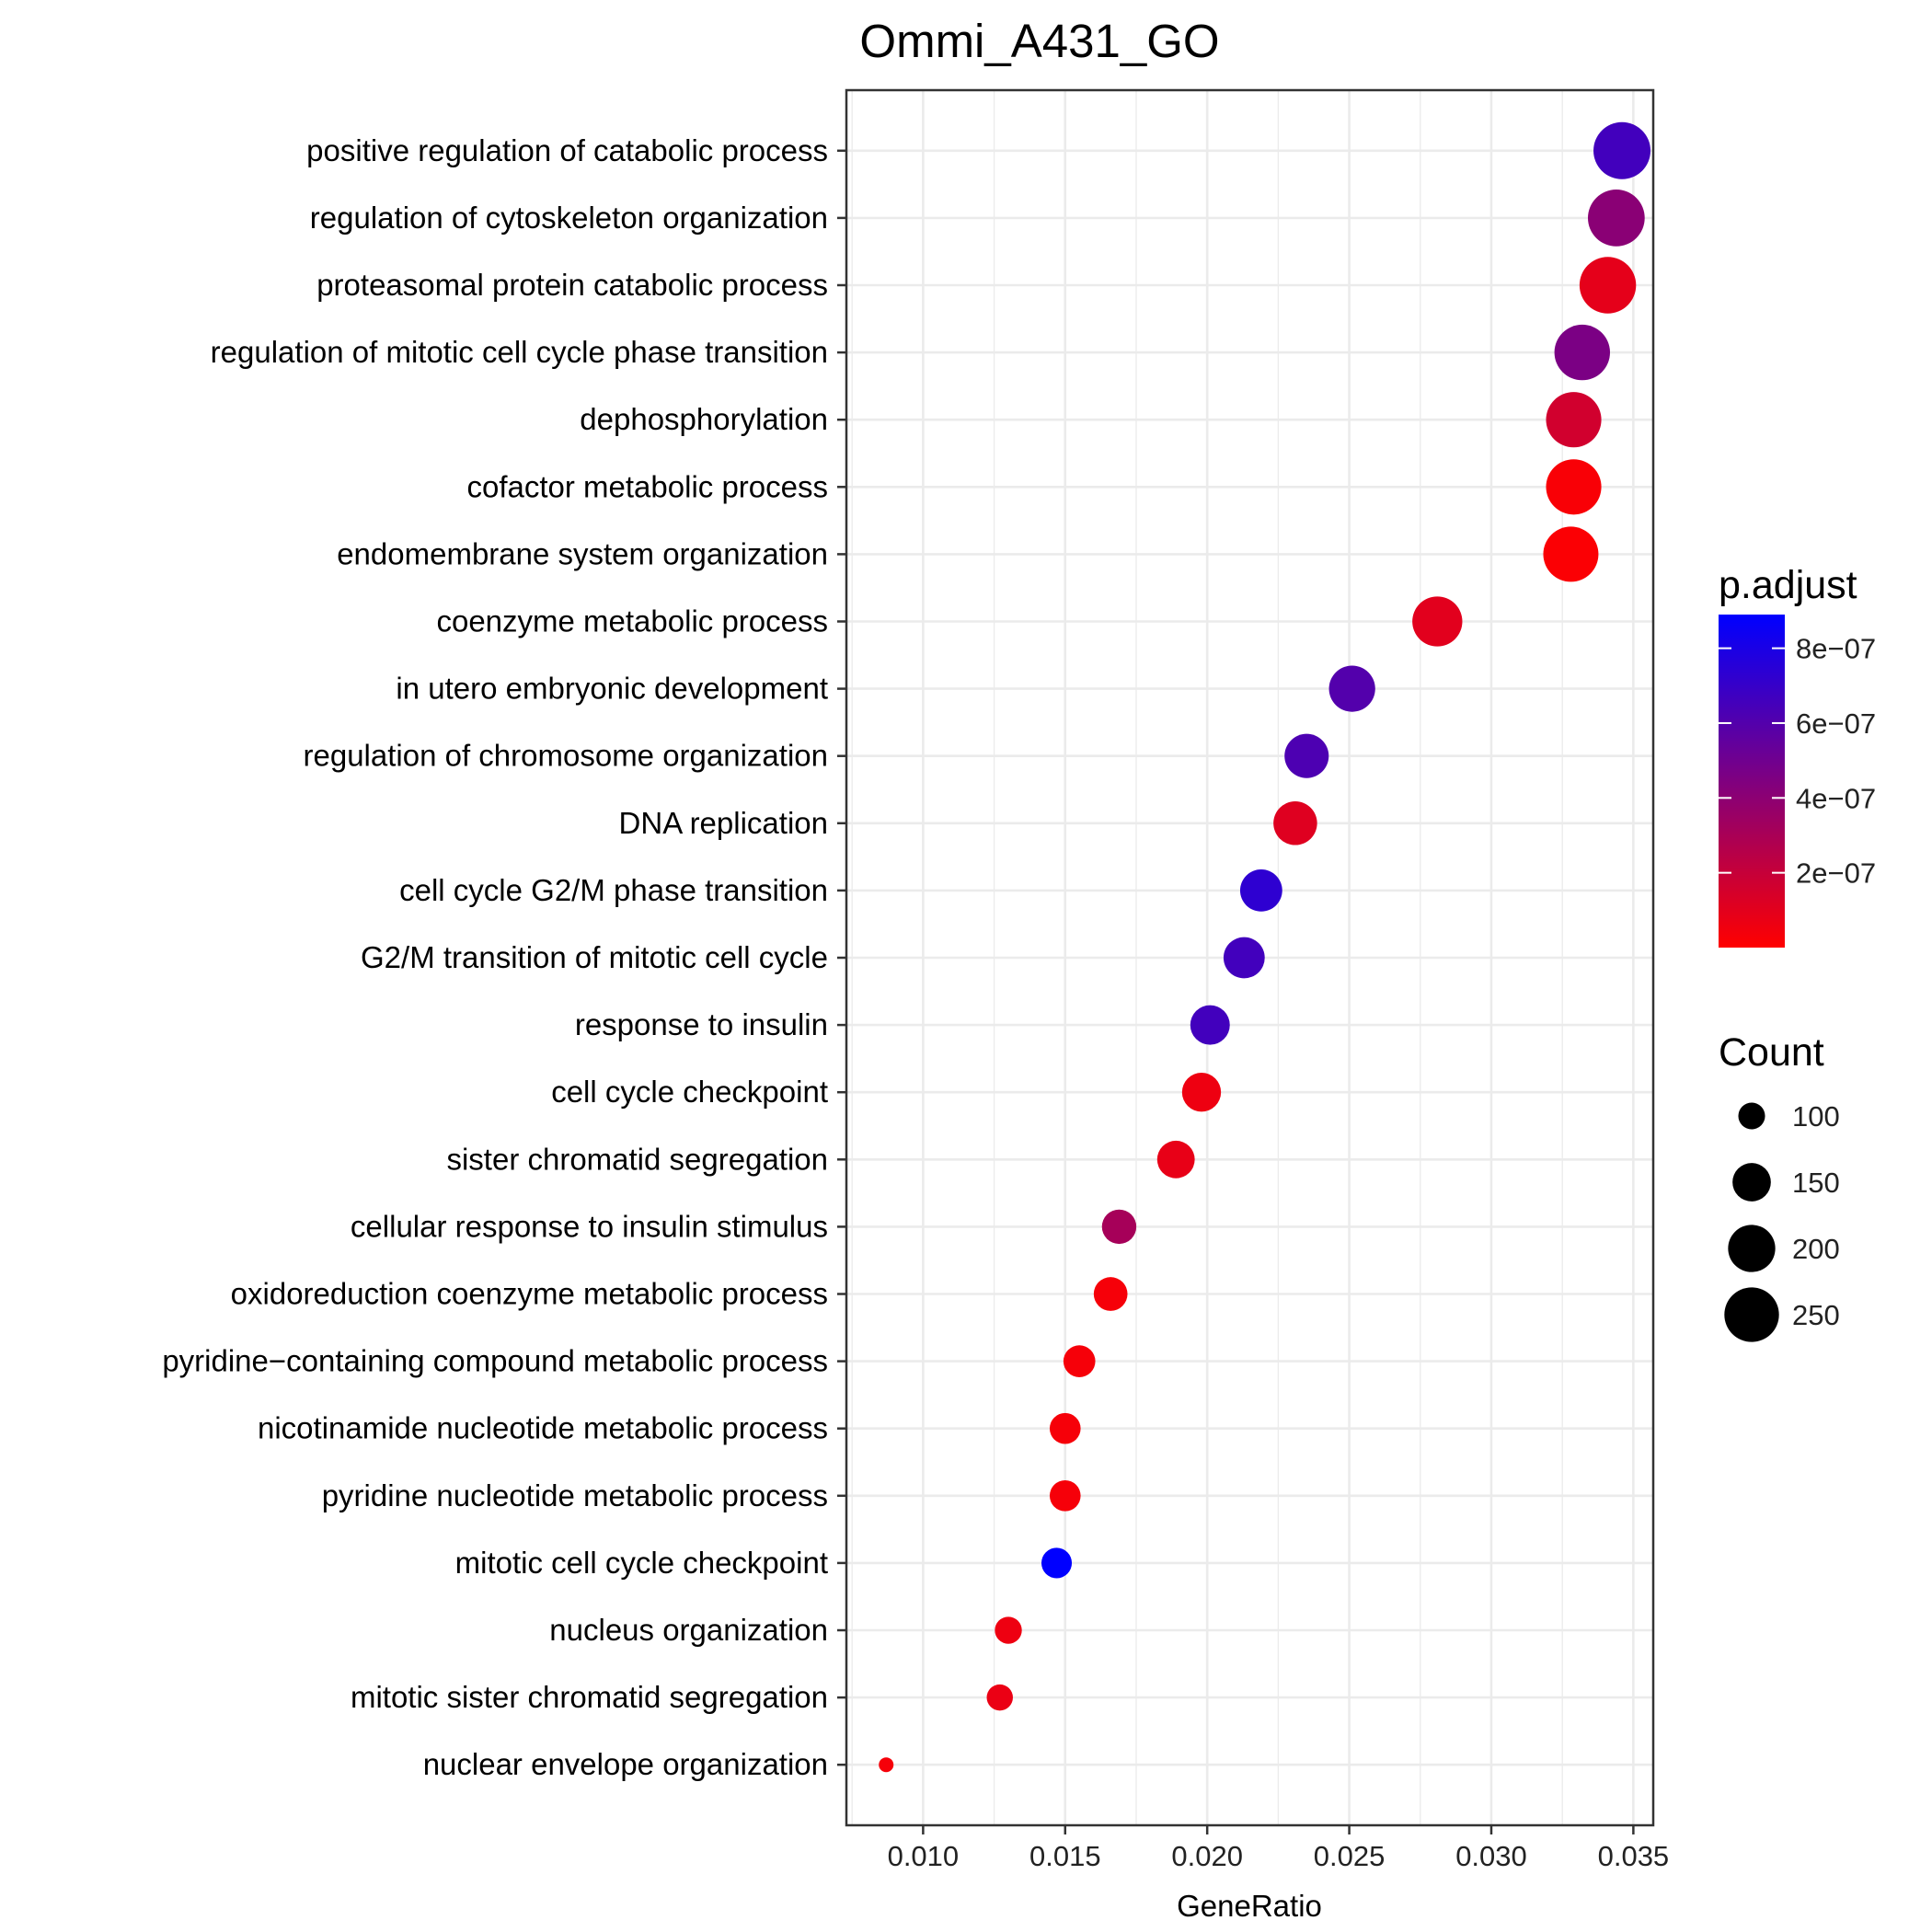  Describe the element at coordinates (1816, 1183) in the screenshot. I see `size-legend-label: 150` at that location.